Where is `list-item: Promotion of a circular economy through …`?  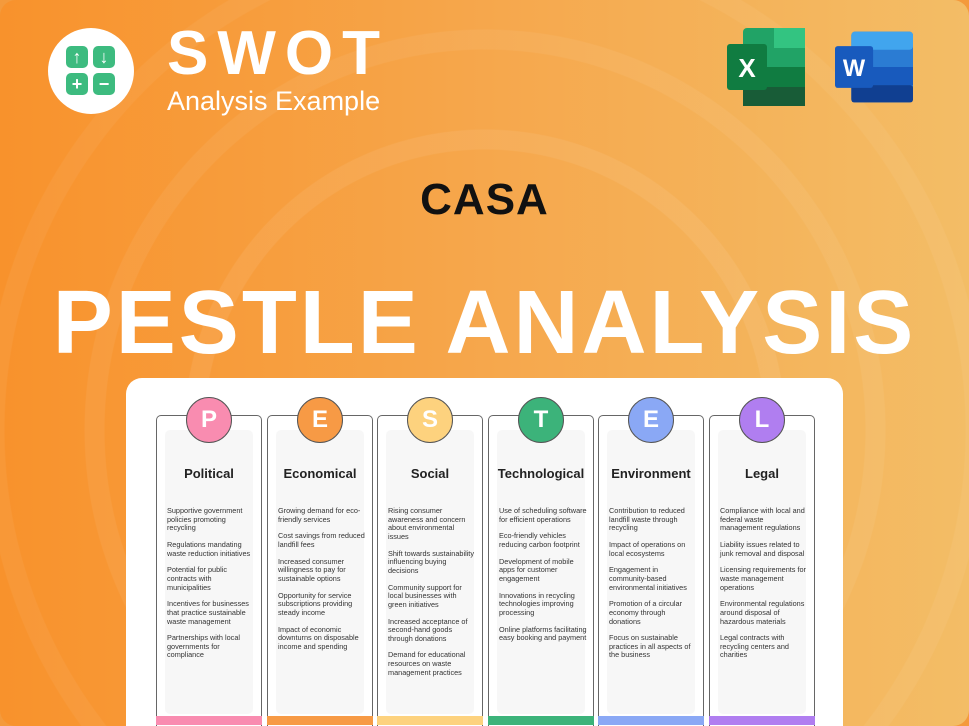 list-item: Promotion of a circular economy through … is located at coordinates (645, 612).